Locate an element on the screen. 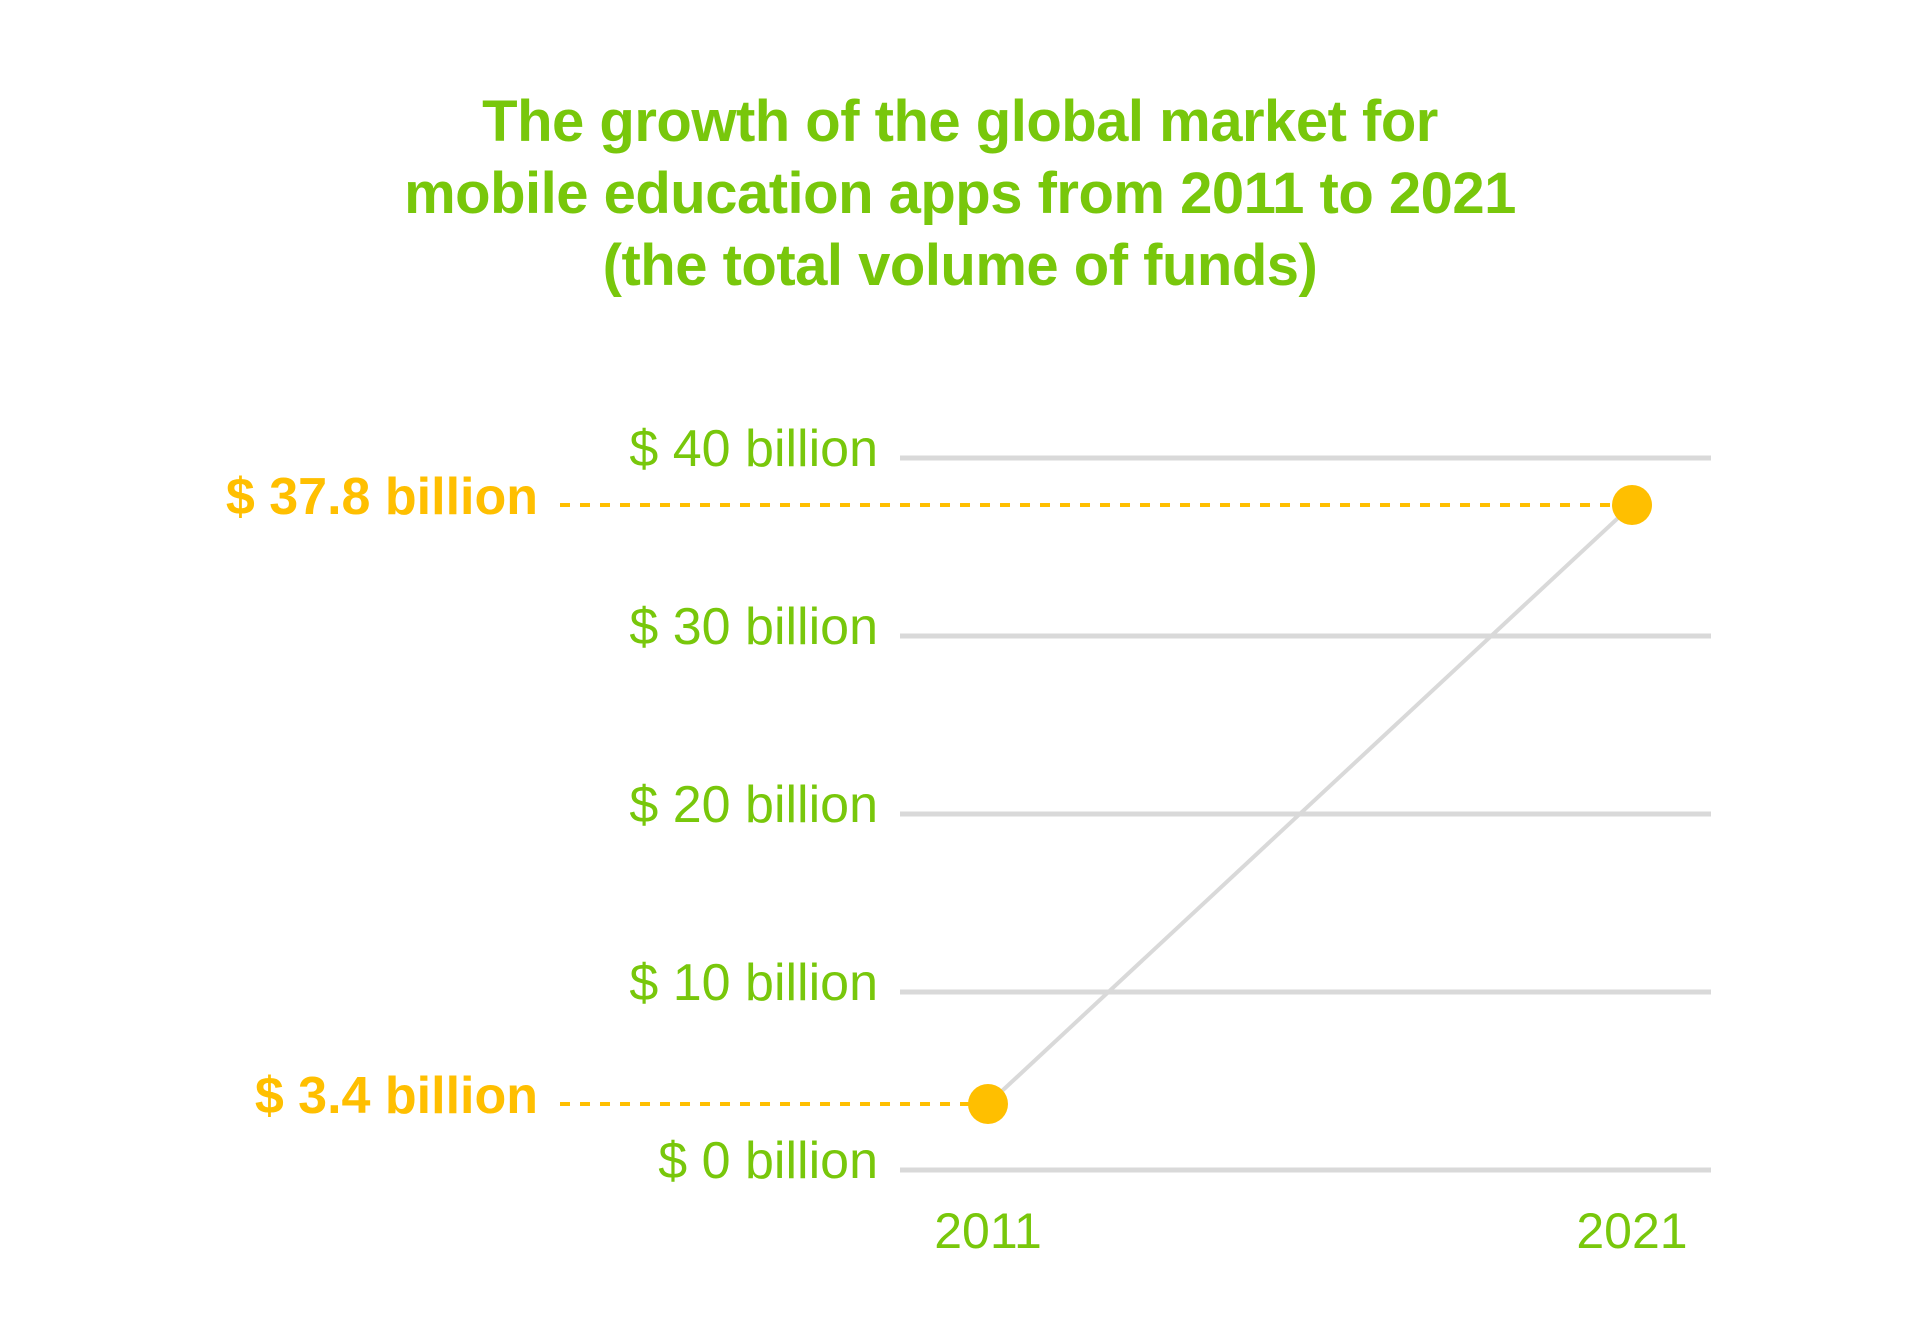  callout-labels: $ 37.8 billion $ 3.4 billion is located at coordinates (382, 796).